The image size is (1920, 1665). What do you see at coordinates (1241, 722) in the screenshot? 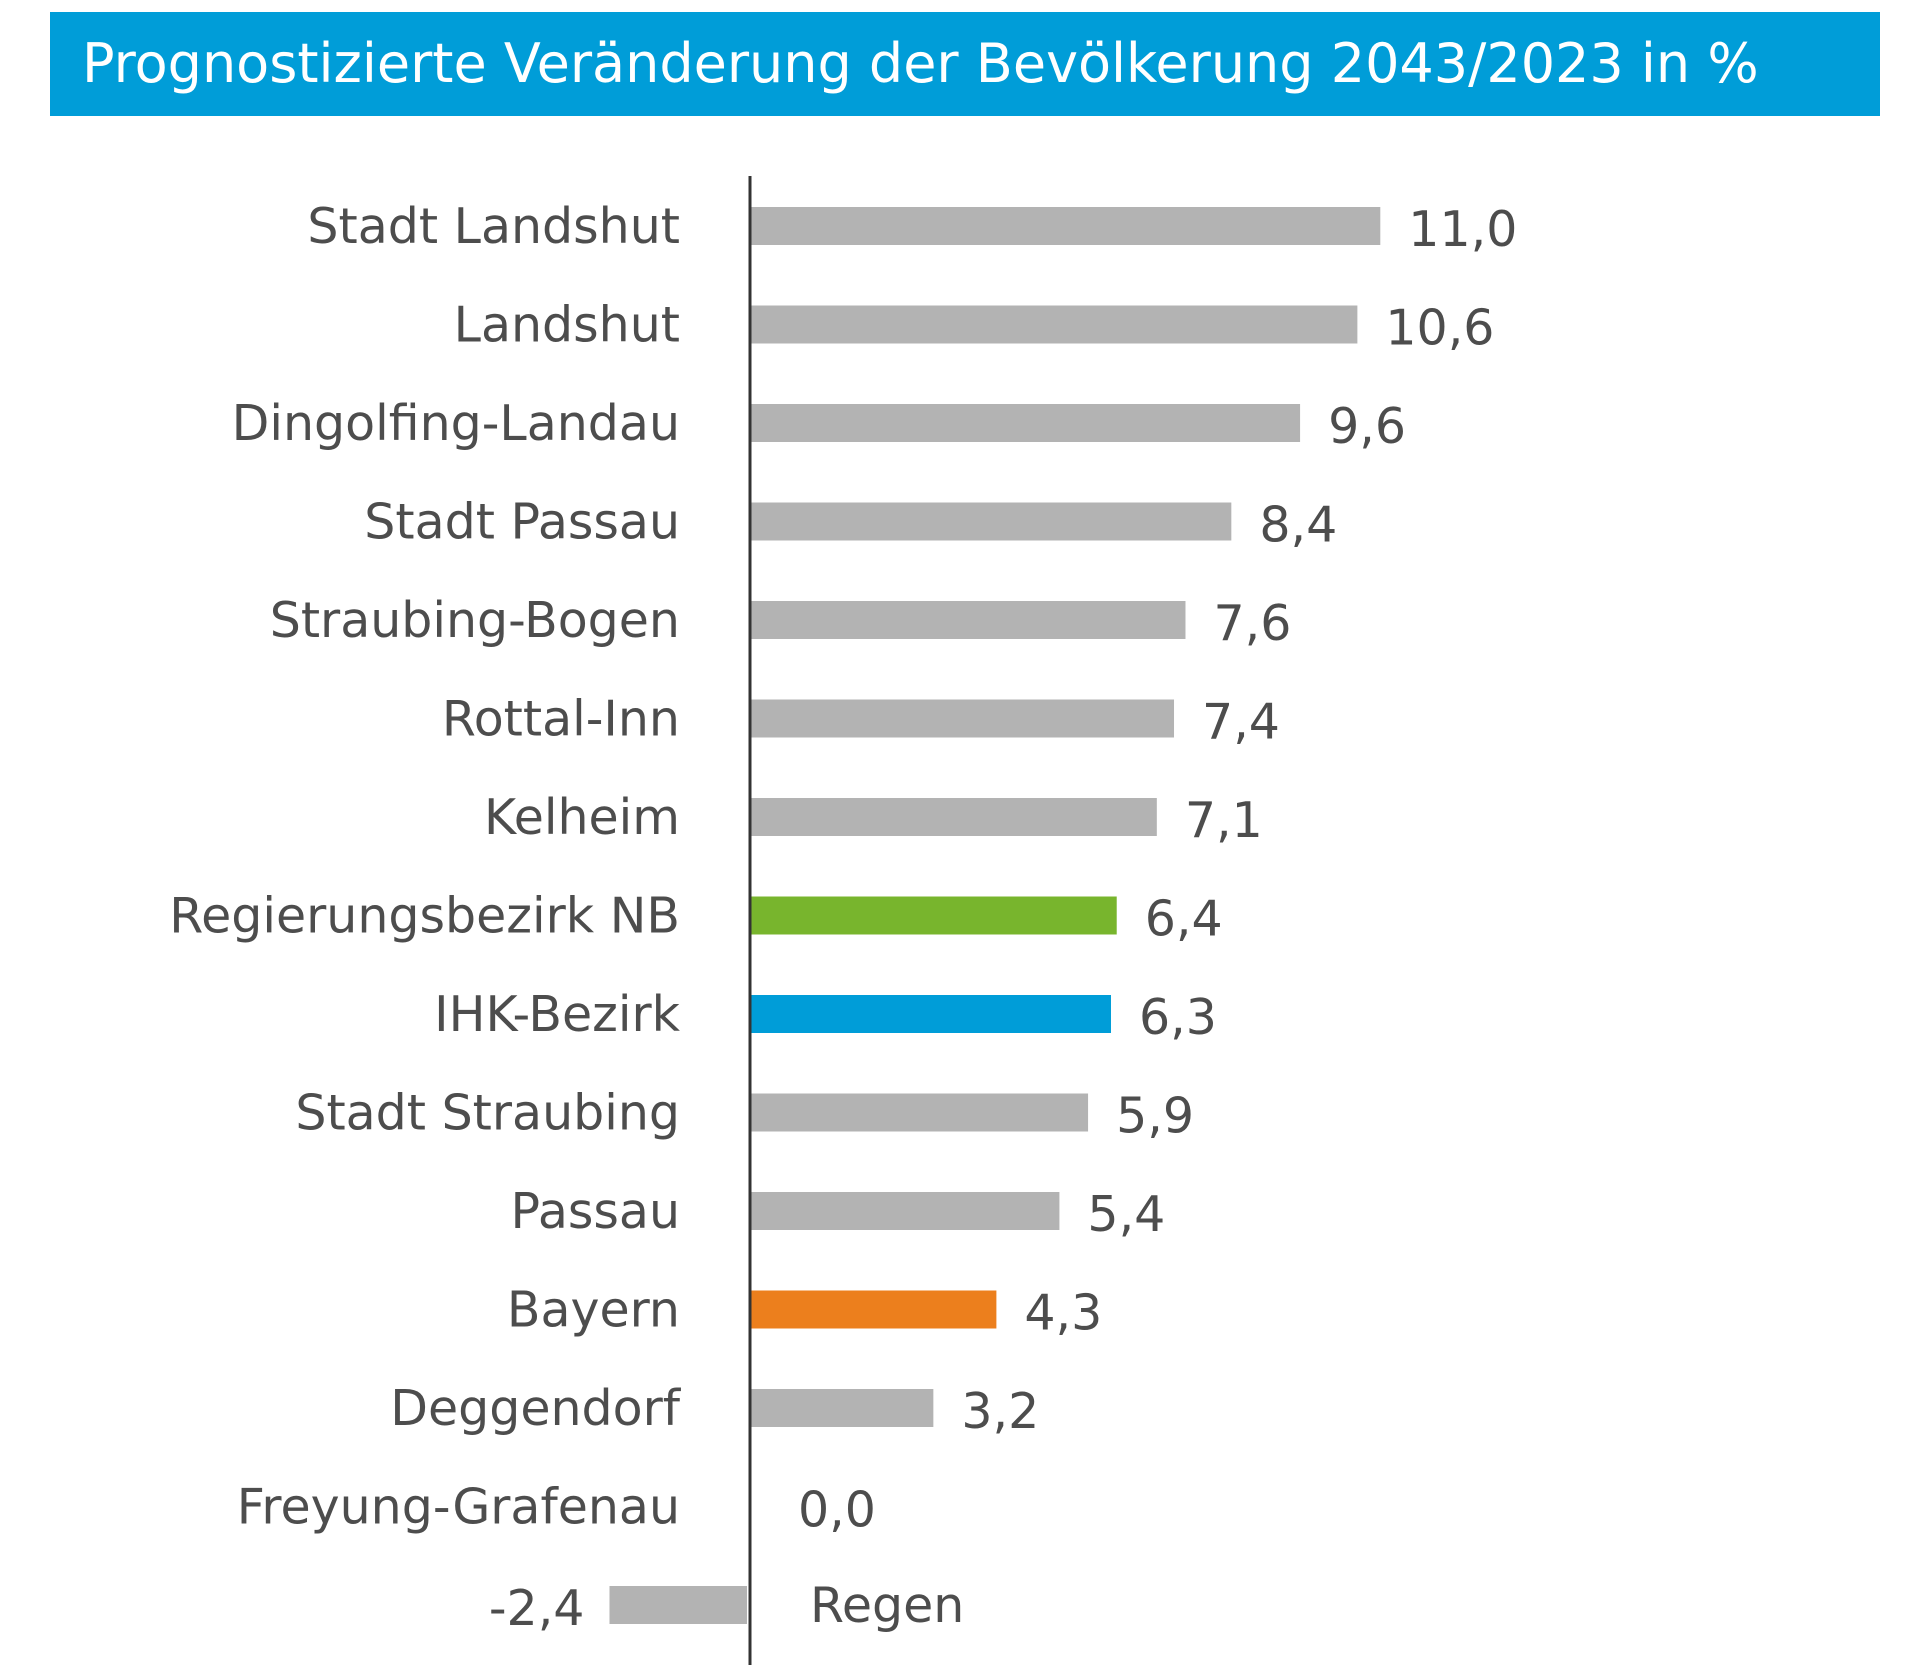
I see `value-label: 7,4` at bounding box center [1241, 722].